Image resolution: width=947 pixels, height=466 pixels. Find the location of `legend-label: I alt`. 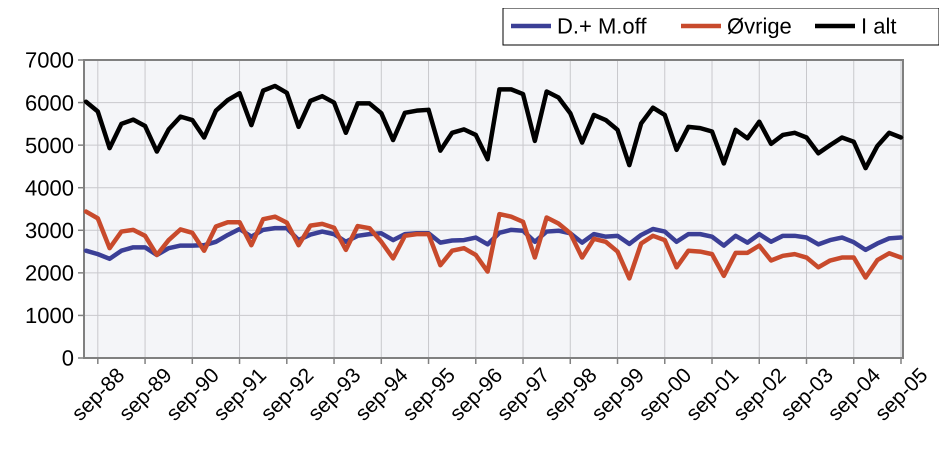

legend-label: I alt is located at coordinates (878, 26).